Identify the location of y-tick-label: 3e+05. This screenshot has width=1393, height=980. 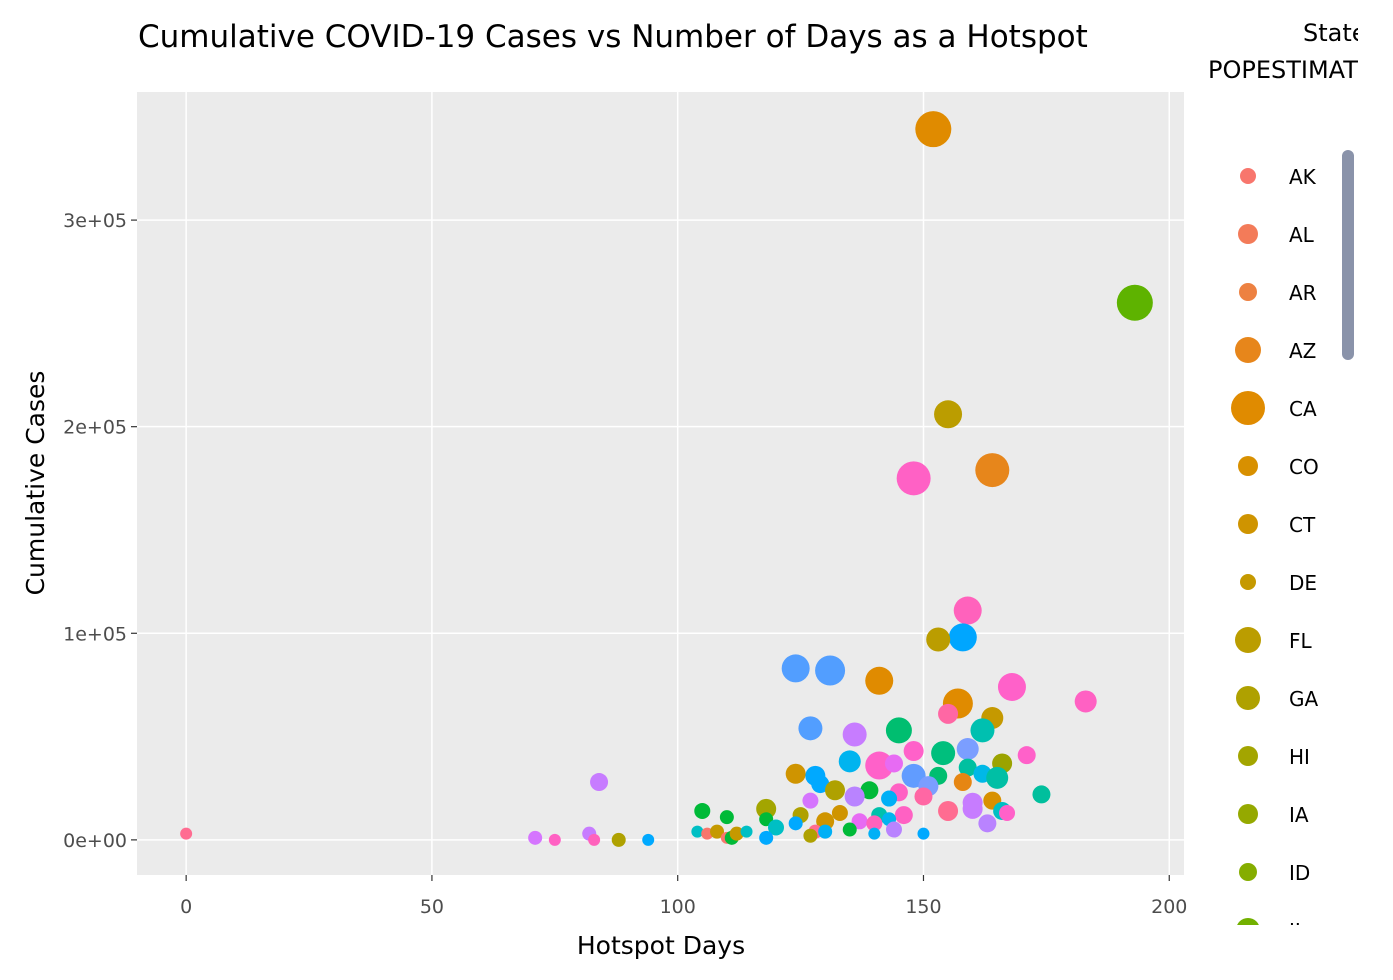
(95, 221).